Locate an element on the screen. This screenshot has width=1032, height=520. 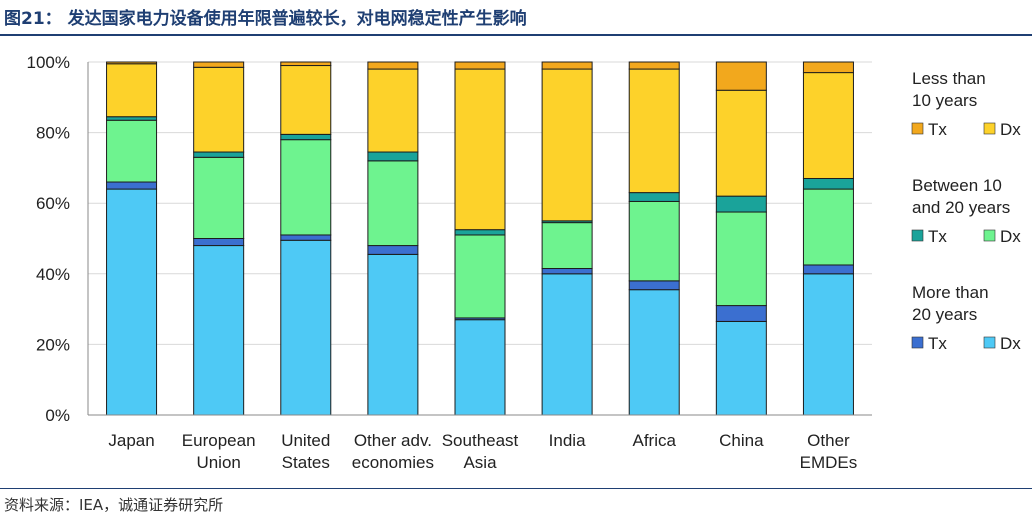
figure-title: 图21： 发达国家电力设备使用年限普遍较长，对电网稳定性产生影响 is located at coordinates (265, 19).